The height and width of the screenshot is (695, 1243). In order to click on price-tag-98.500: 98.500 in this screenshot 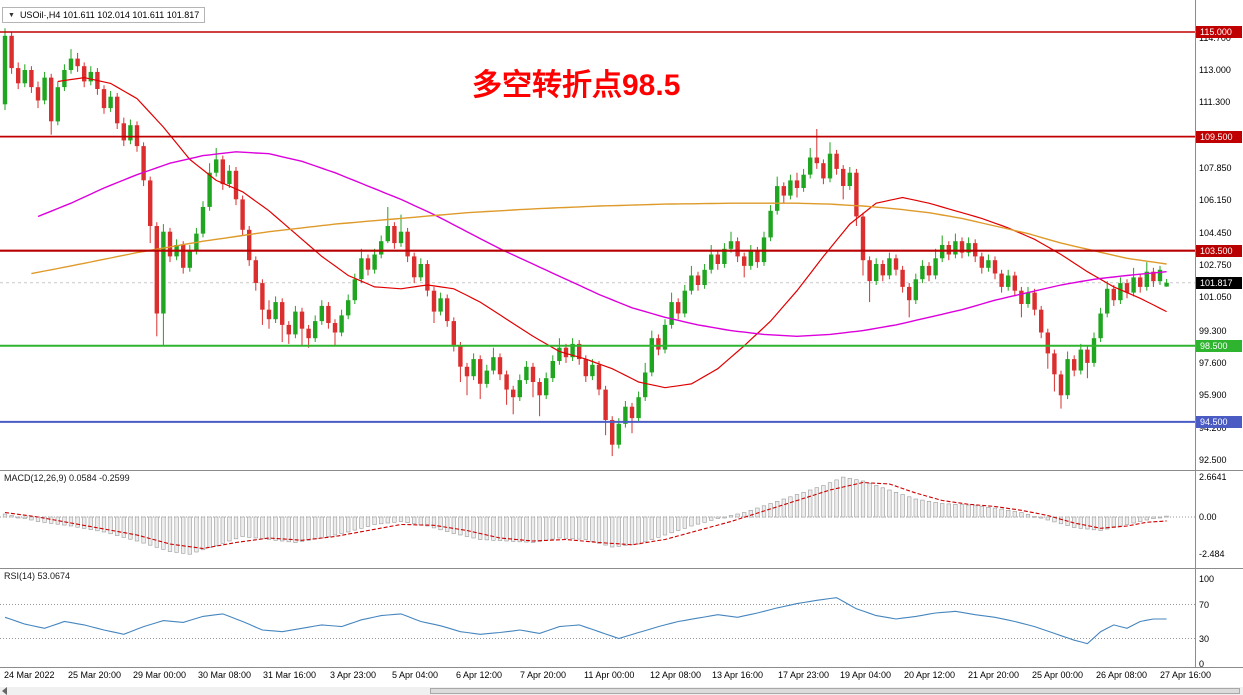, I will do `click(1219, 346)`.